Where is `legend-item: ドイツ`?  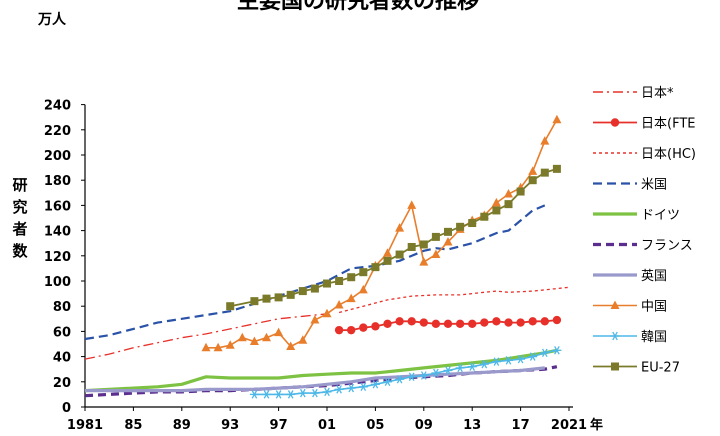 legend-item: ドイツ is located at coordinates (636, 215).